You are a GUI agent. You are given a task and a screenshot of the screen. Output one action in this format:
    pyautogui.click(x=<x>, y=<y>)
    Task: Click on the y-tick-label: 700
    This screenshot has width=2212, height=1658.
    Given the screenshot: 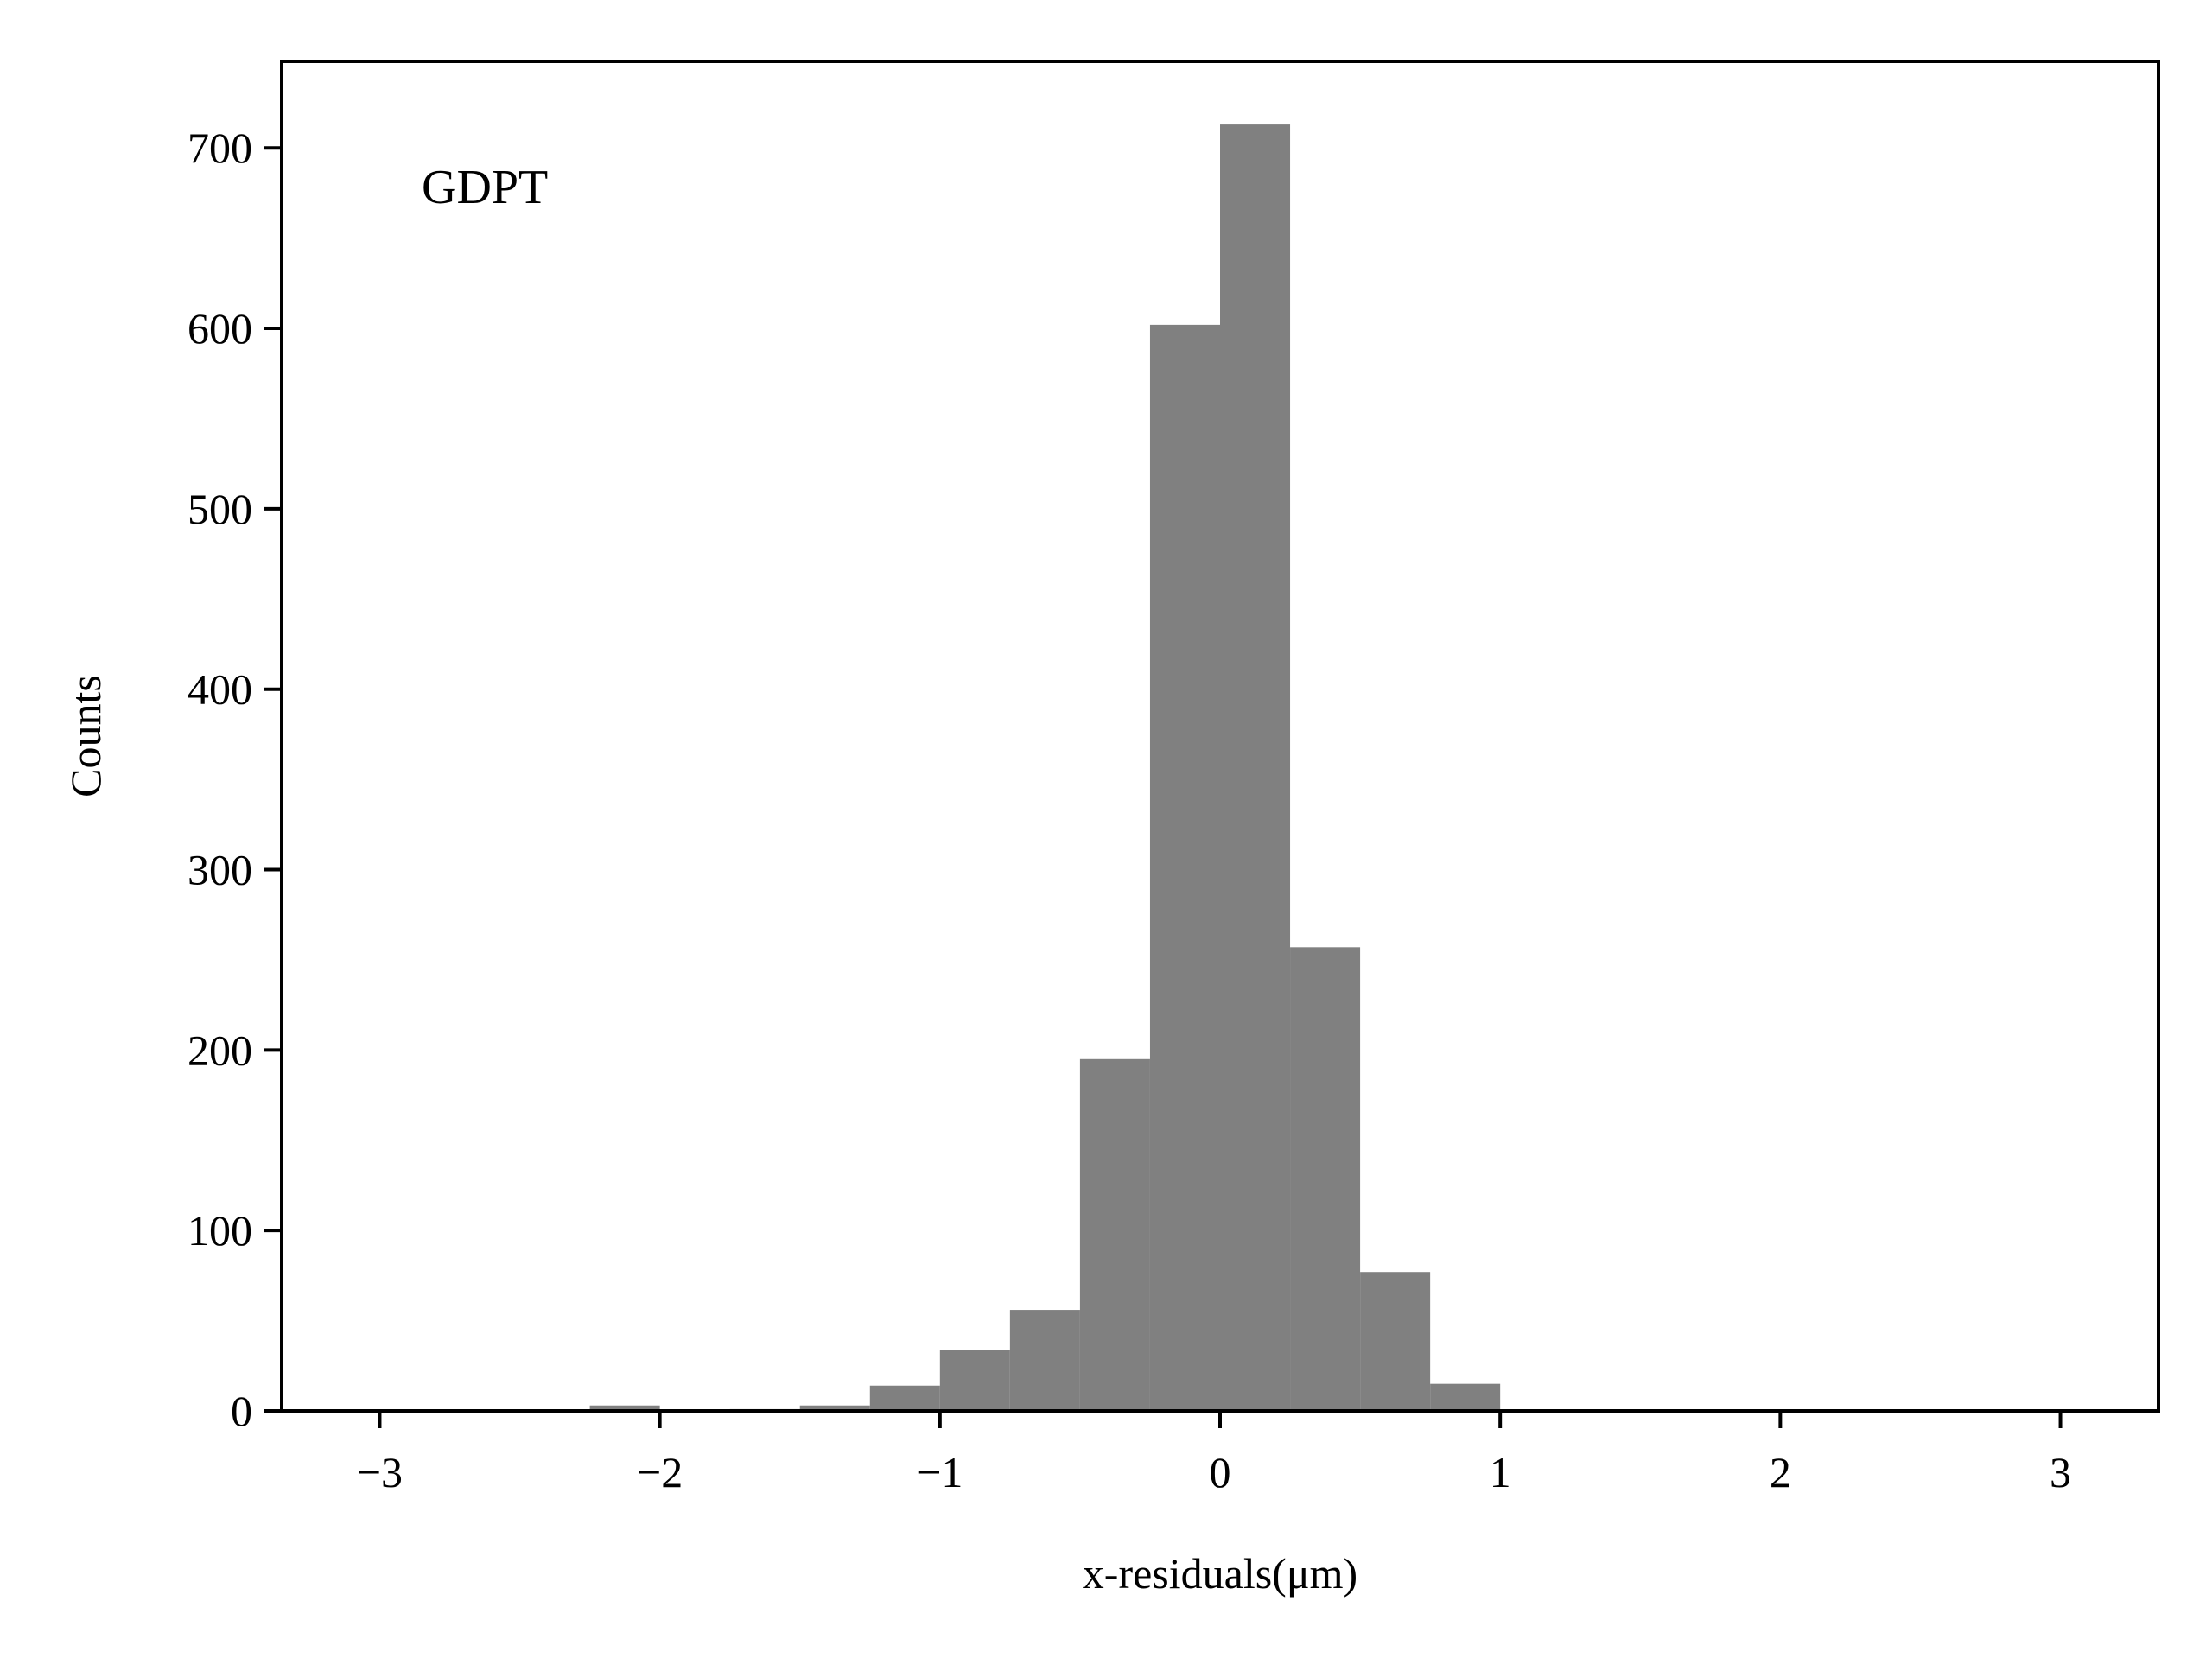 What is the action you would take?
    pyautogui.click(x=220, y=148)
    